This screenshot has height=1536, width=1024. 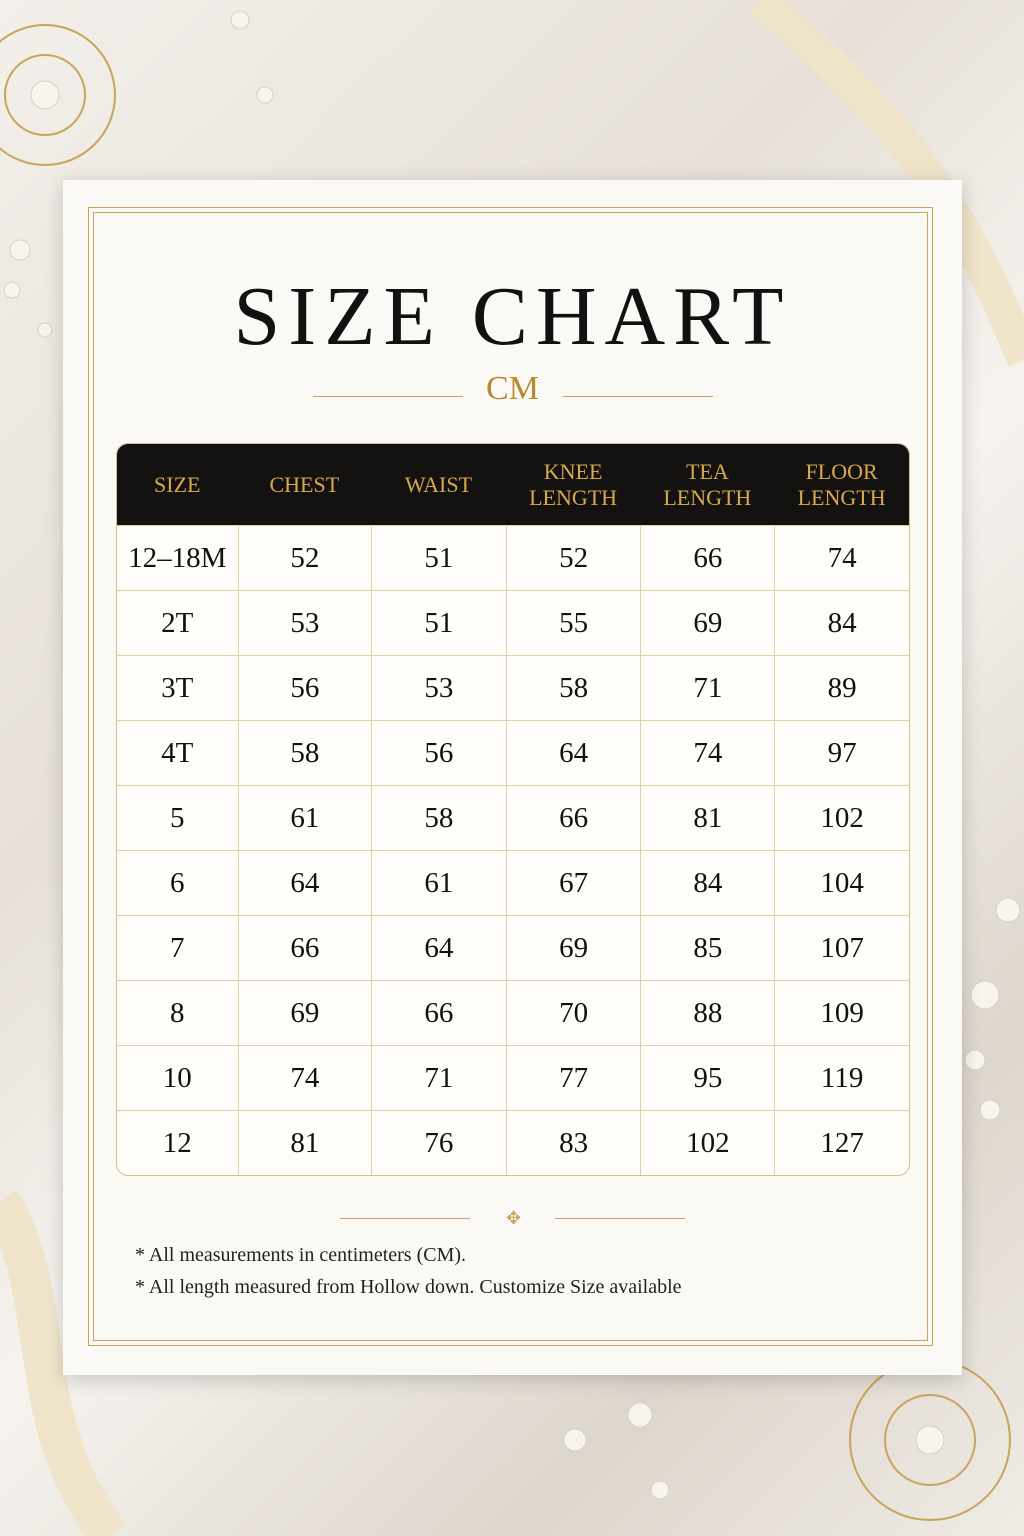 What do you see at coordinates (177, 752) in the screenshot?
I see `size-cell: 4T` at bounding box center [177, 752].